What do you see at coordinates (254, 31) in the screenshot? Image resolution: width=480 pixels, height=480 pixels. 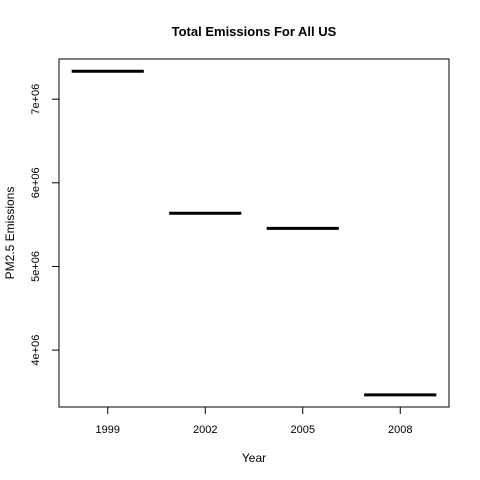 I see `chart-title: Total Emissions For All US` at bounding box center [254, 31].